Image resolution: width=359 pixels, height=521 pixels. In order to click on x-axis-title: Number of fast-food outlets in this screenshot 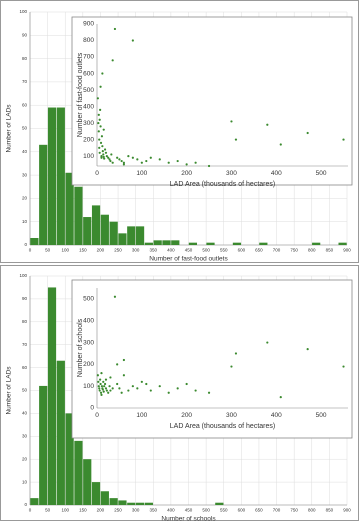, I will do `click(188, 259)`.